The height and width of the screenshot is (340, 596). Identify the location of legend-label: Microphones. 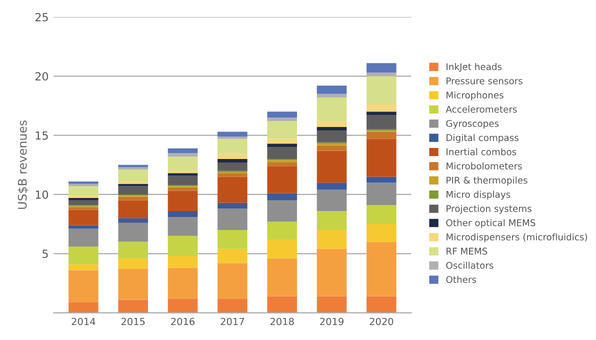
(475, 95).